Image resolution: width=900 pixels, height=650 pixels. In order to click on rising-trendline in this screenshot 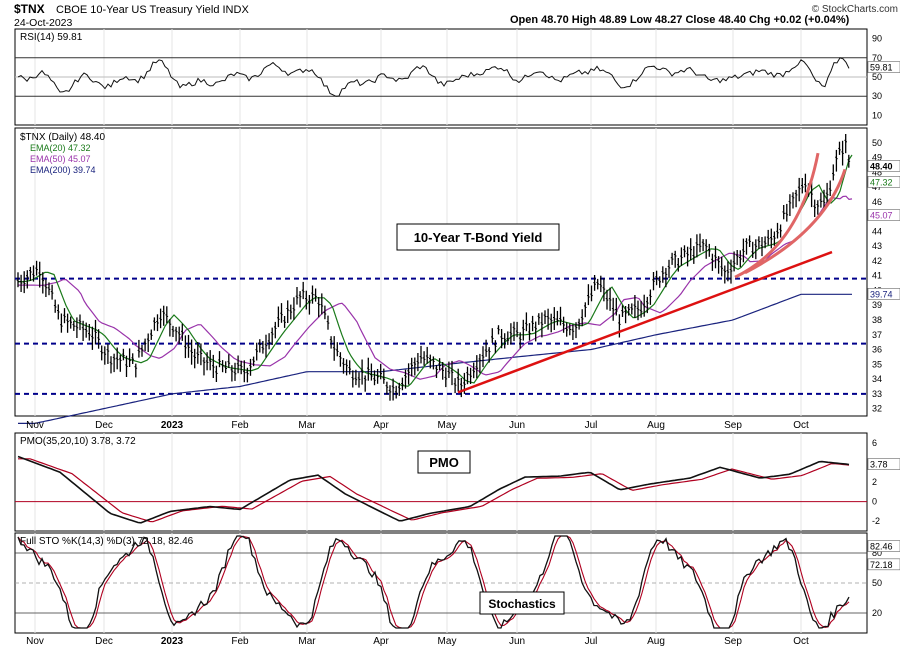, I will do `click(645, 322)`.